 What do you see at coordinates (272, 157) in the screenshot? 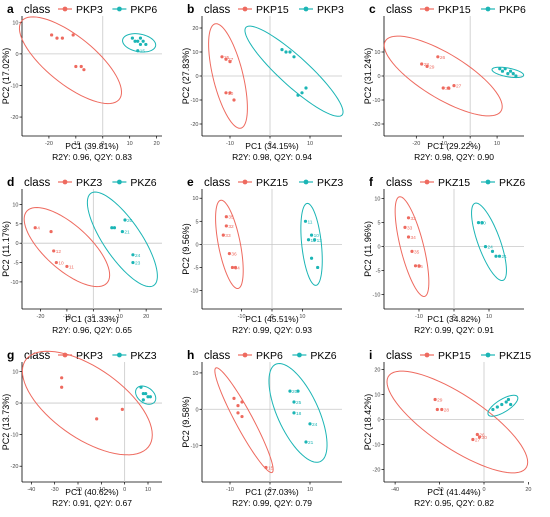
I see `stats-text: R2Y: 0.98, Q2Y: 0.94` at bounding box center [272, 157].